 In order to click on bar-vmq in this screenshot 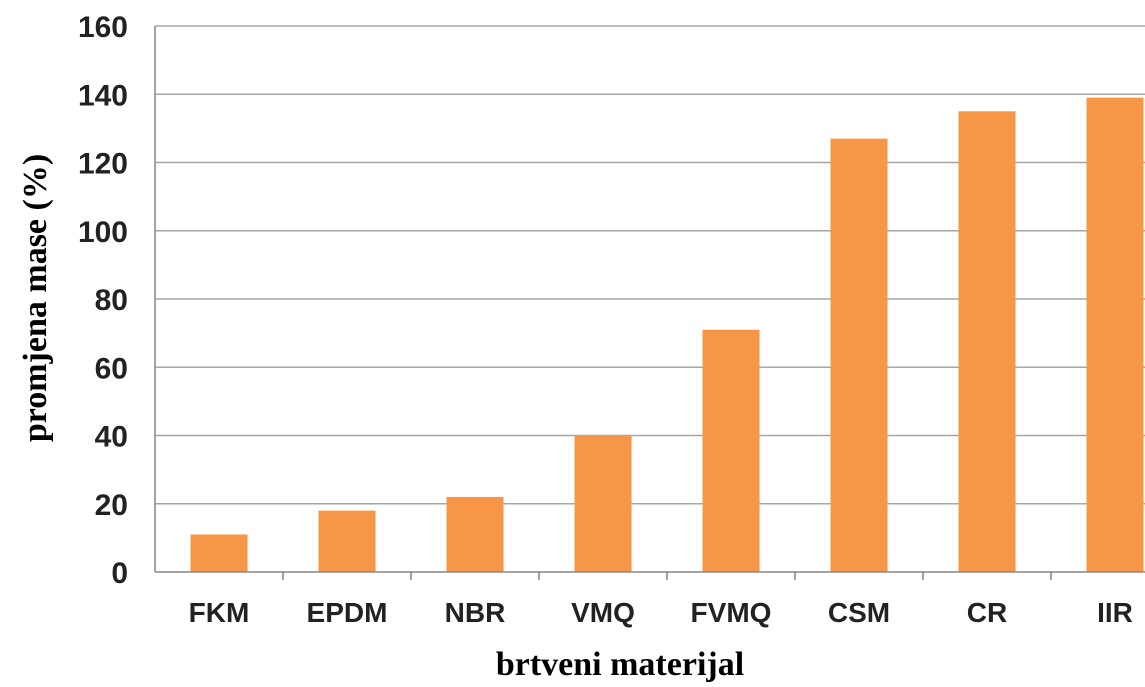, I will do `click(603, 503)`.